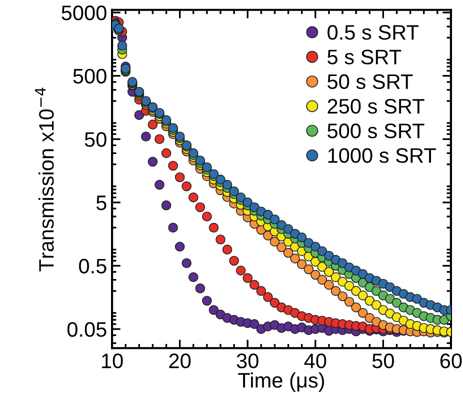 Image resolution: width=463 pixels, height=412 pixels. What do you see at coordinates (370, 82) in the screenshot?
I see `legend-label: 50 s SRT` at bounding box center [370, 82].